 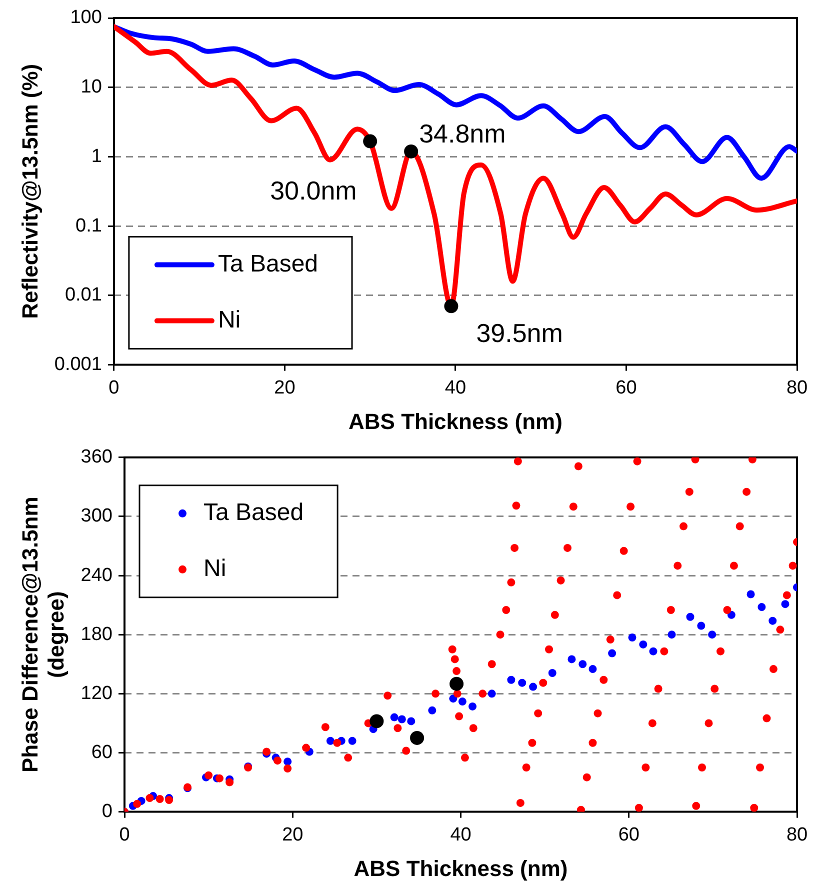 I want to click on y-tick-label: 180, so click(x=96, y=634).